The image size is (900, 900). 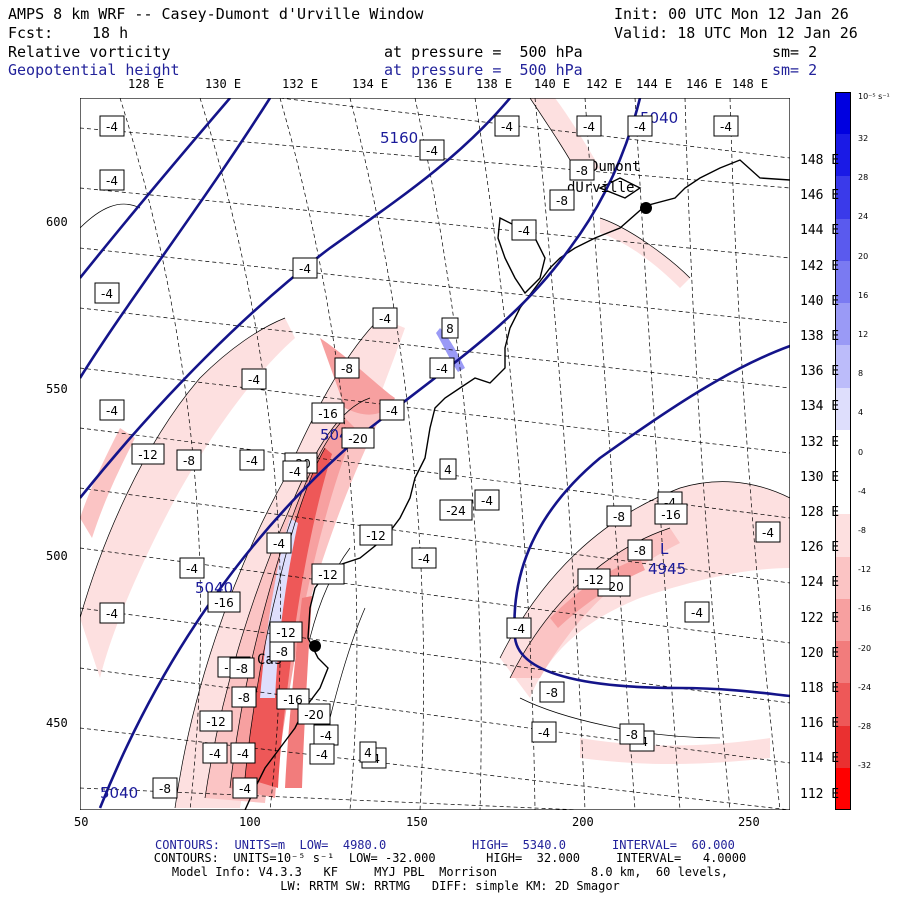 I want to click on height-label-5040: 5040, so click(x=119, y=793).